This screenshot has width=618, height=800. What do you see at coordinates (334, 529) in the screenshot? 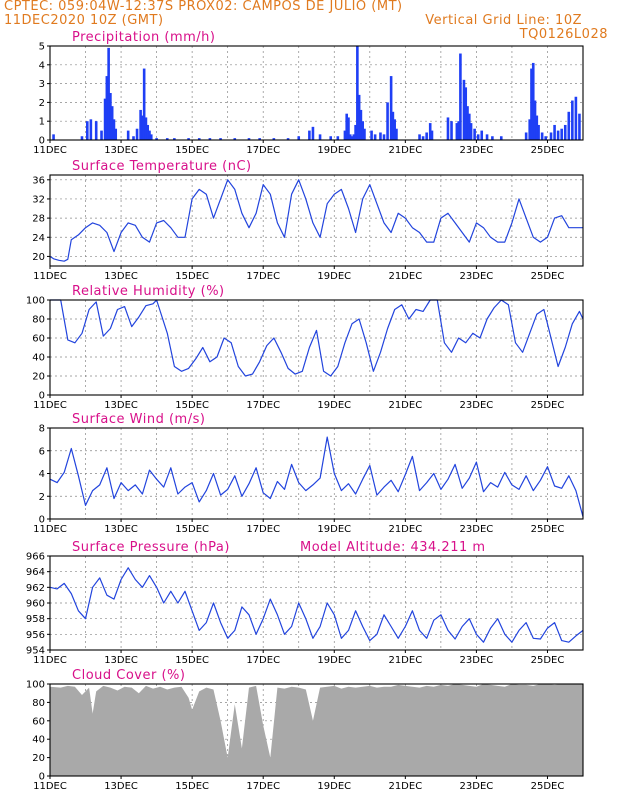
I see `wind-xtick-label: 19DEC` at bounding box center [334, 529].